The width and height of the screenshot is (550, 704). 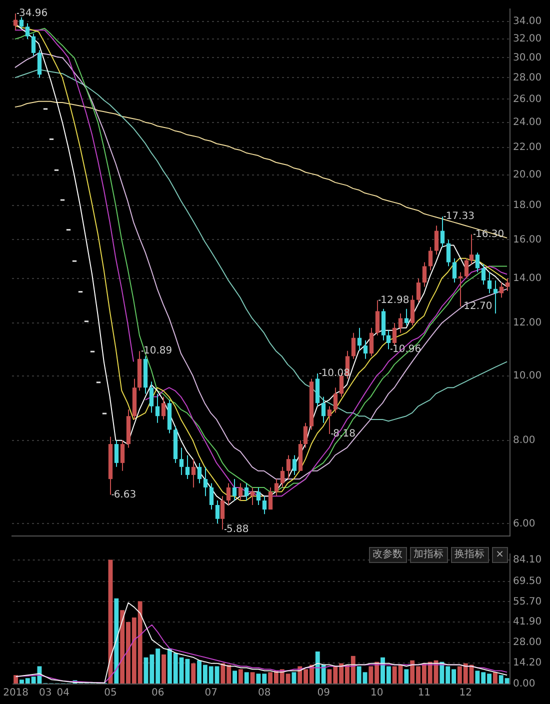 I want to click on y-tick-label: 12.00, so click(x=527, y=323).